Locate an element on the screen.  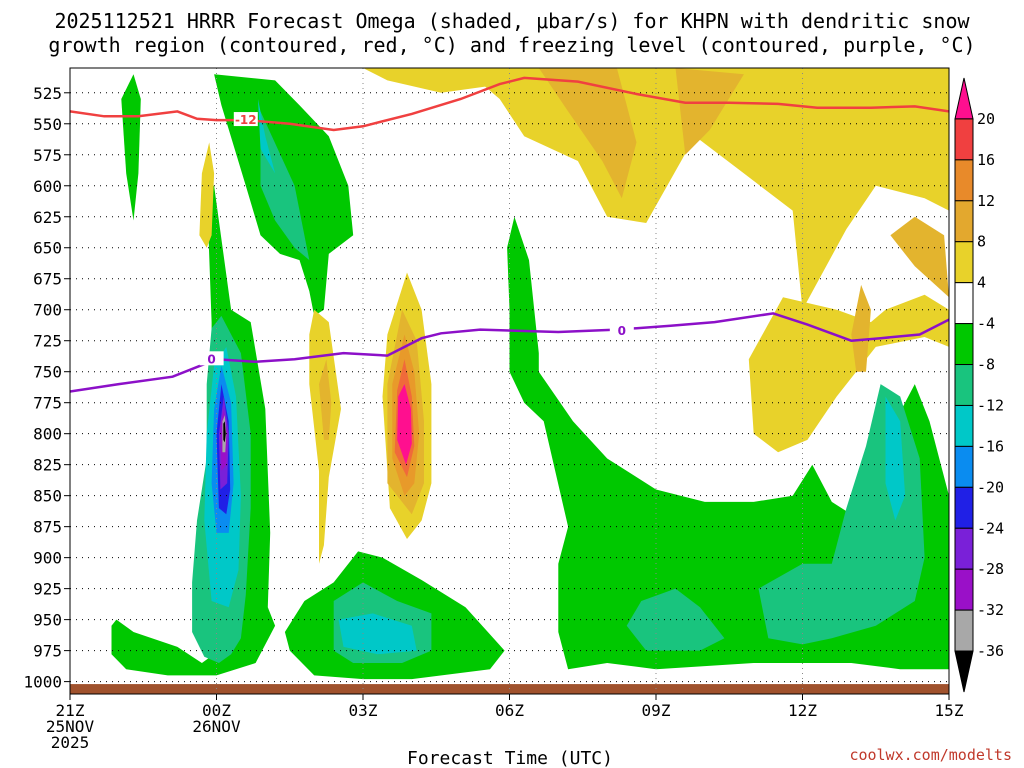
x-tick-label-0-2: 2025 is located at coordinates (70, 742).